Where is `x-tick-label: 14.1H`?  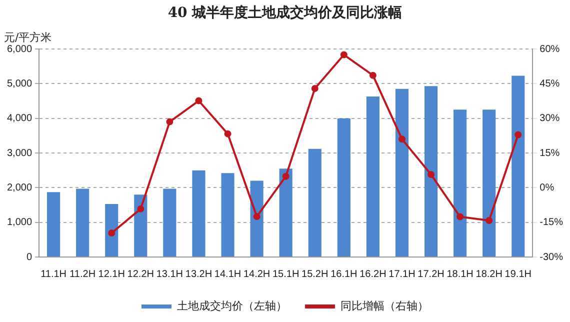
x-tick-label: 14.1H is located at coordinates (228, 274).